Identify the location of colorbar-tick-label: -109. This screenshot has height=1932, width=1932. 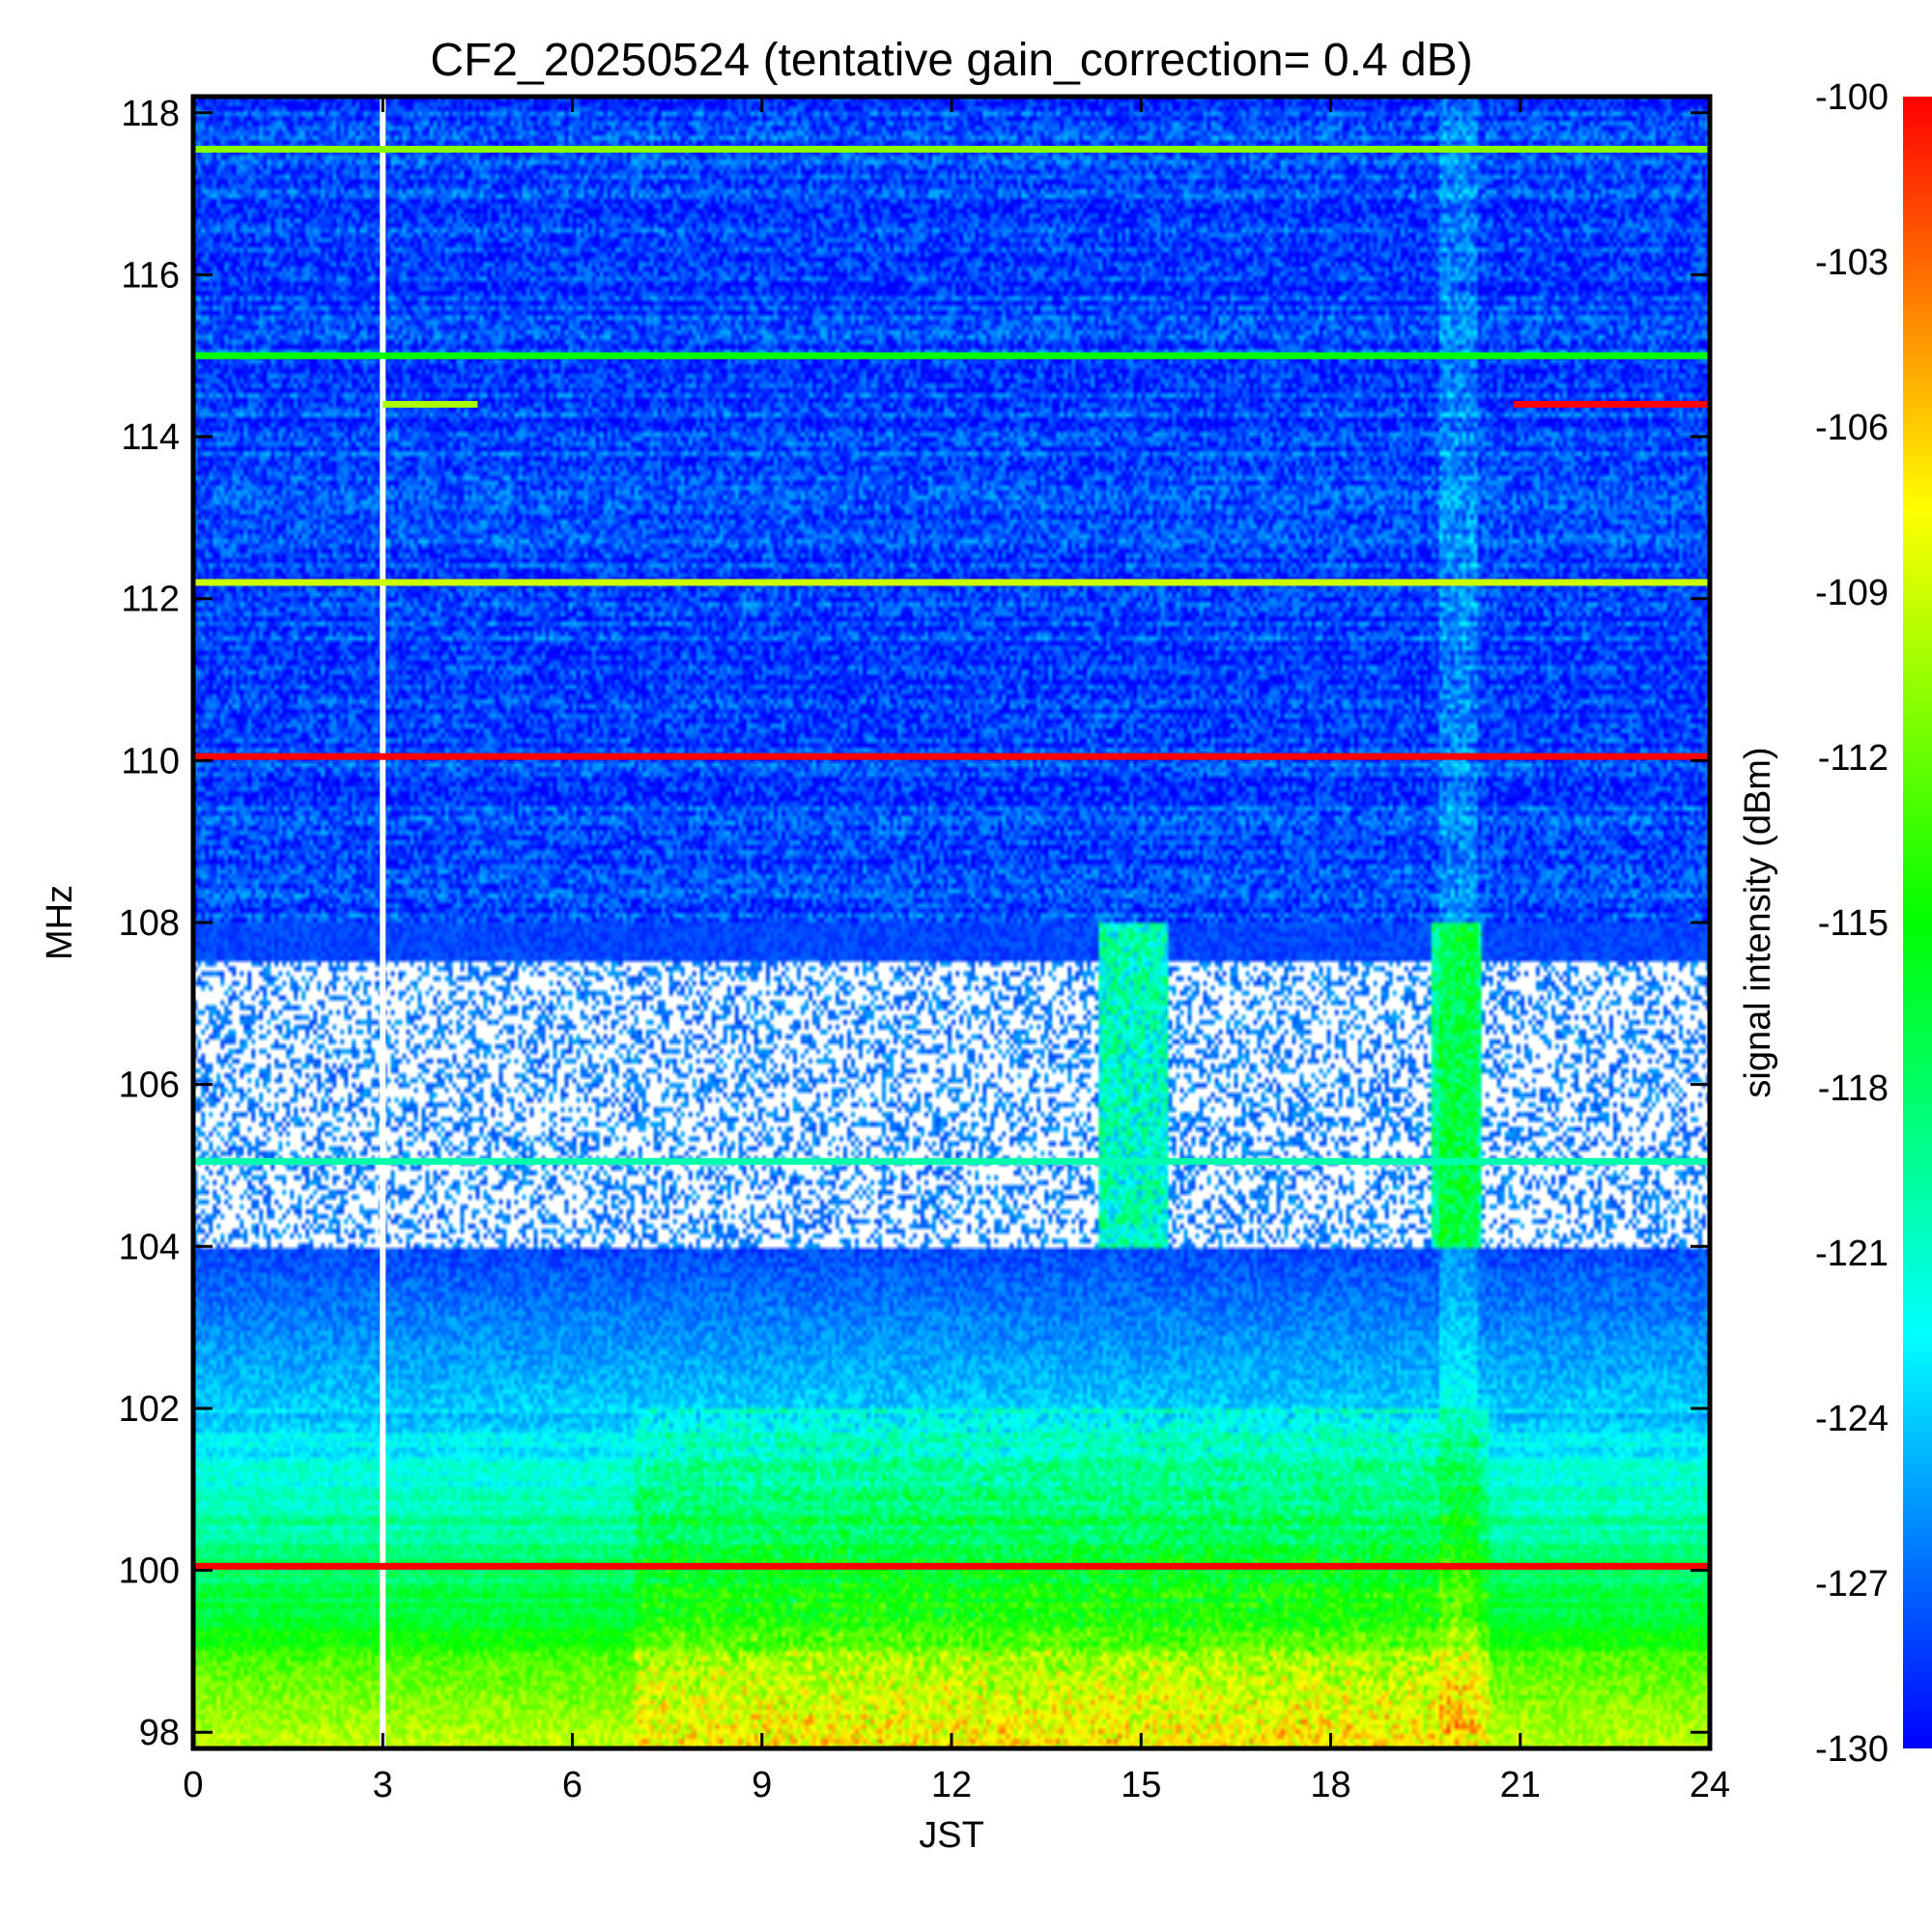
(1852, 593).